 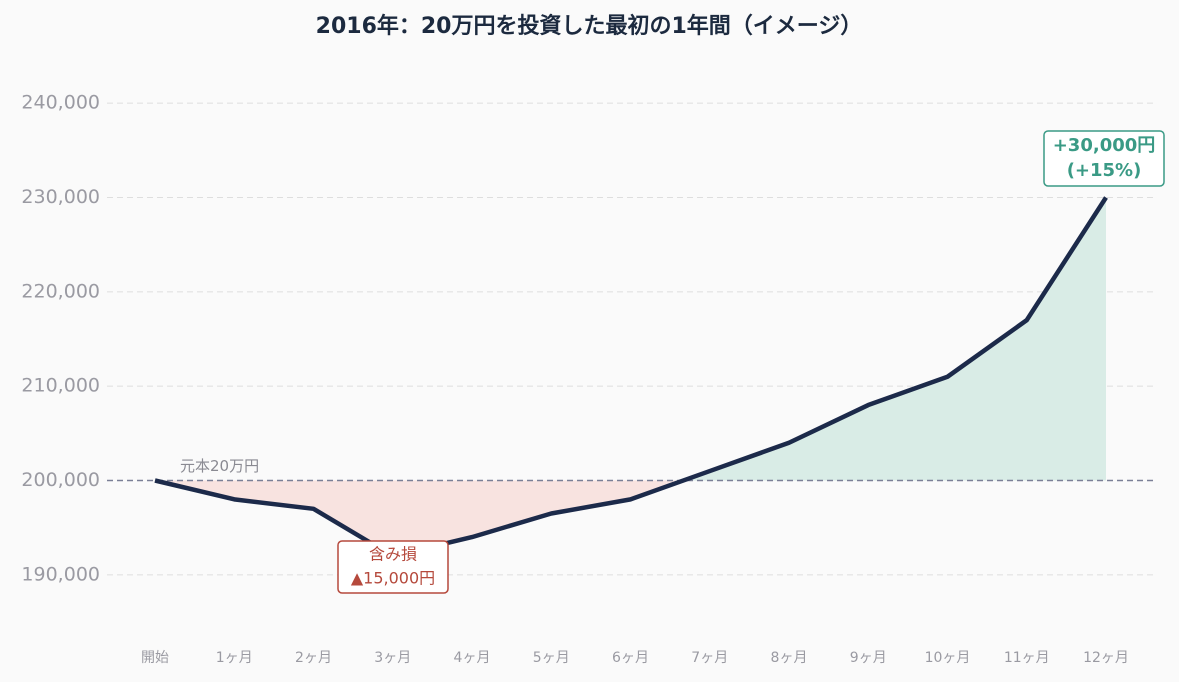 What do you see at coordinates (472, 658) in the screenshot?
I see `x-tick-label: 4ヶ月` at bounding box center [472, 658].